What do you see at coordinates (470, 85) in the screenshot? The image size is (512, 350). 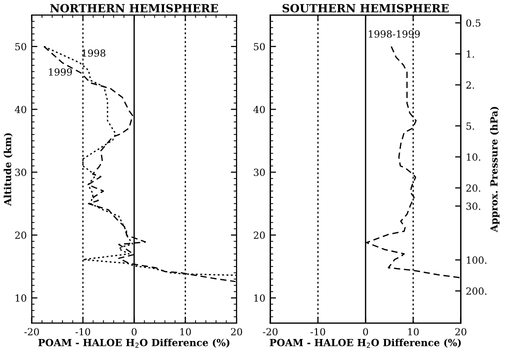 I see `y2-tick-label: 2.` at bounding box center [470, 85].